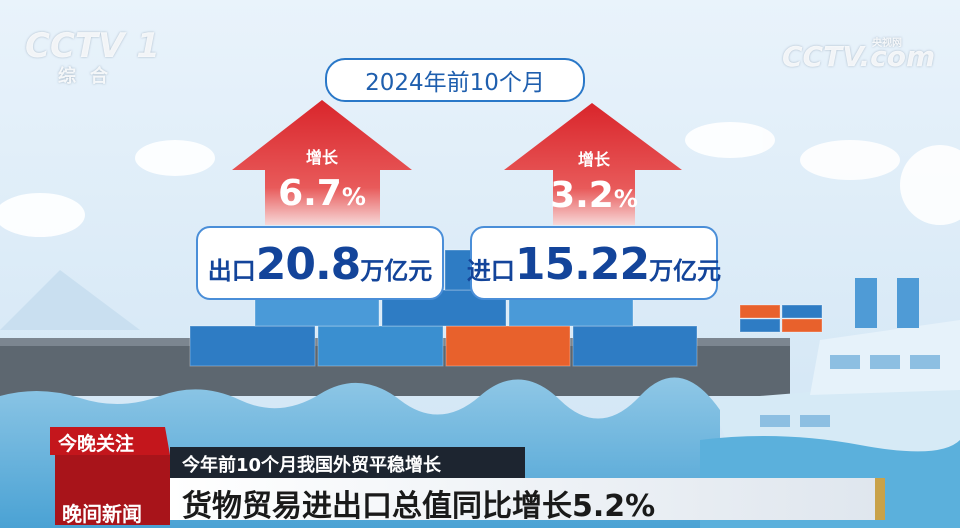  I want to click on growth-value: 3.2%, so click(594, 197).